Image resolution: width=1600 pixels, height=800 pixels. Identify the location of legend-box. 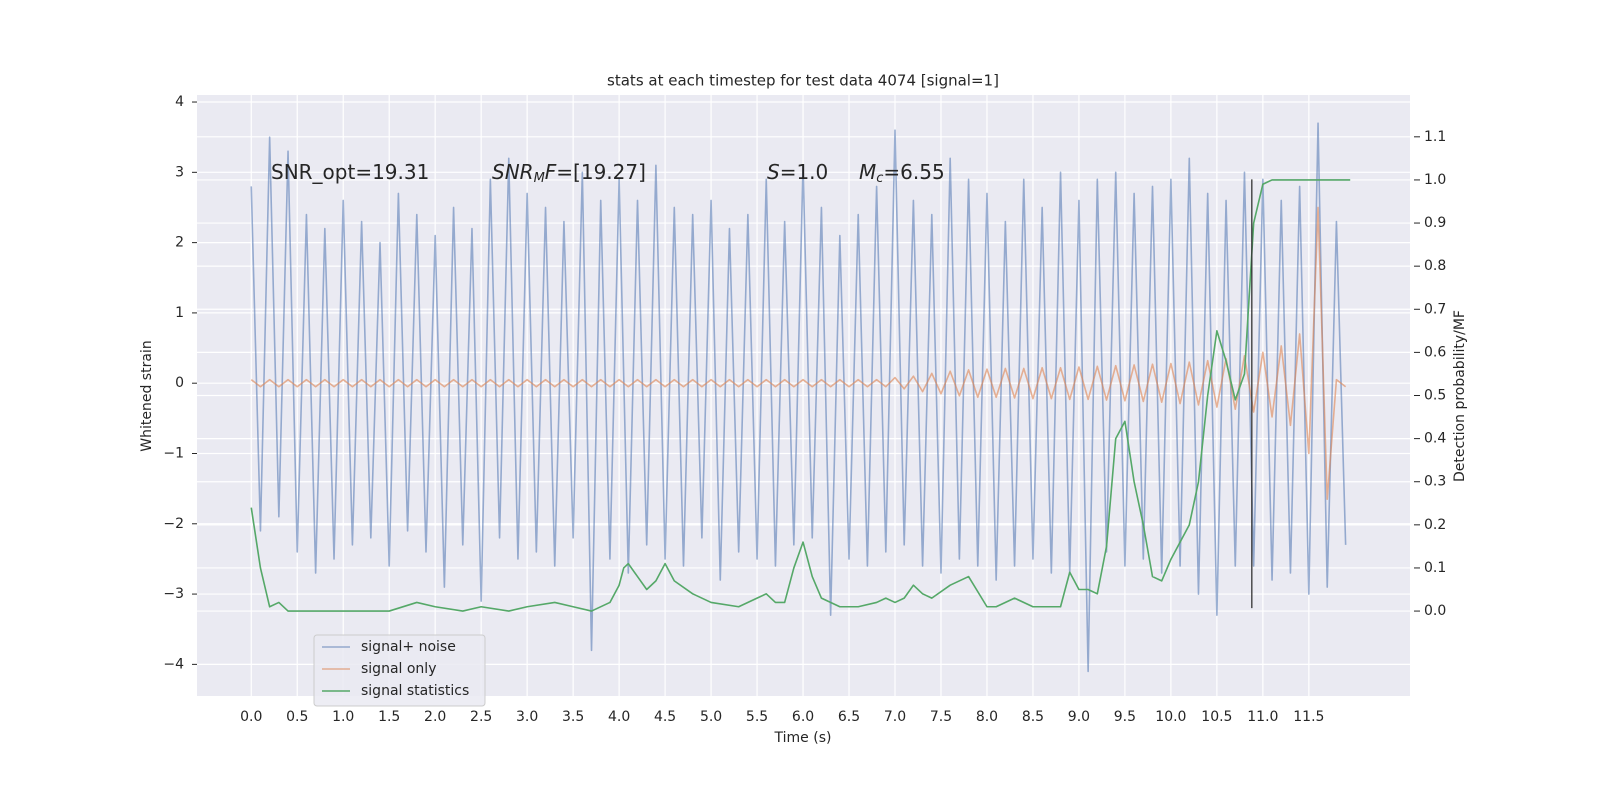
(399, 670).